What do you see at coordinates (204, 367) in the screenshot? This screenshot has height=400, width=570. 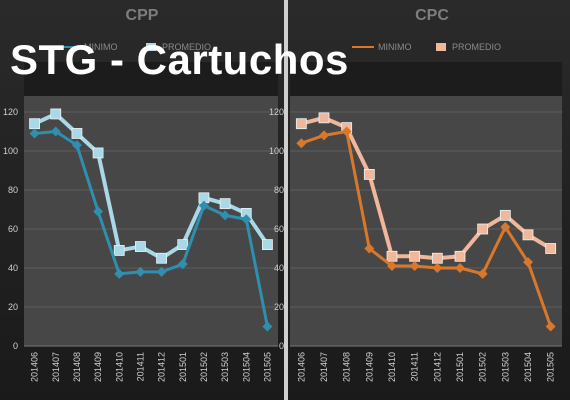 I see `cpp-x-tick-label: 201502` at bounding box center [204, 367].